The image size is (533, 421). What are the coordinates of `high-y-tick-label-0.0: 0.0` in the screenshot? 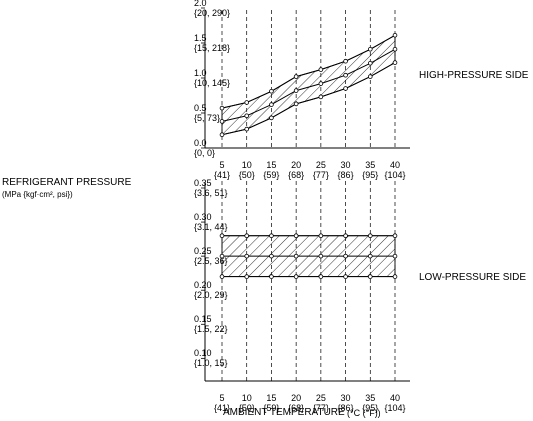 It's located at (200, 143).